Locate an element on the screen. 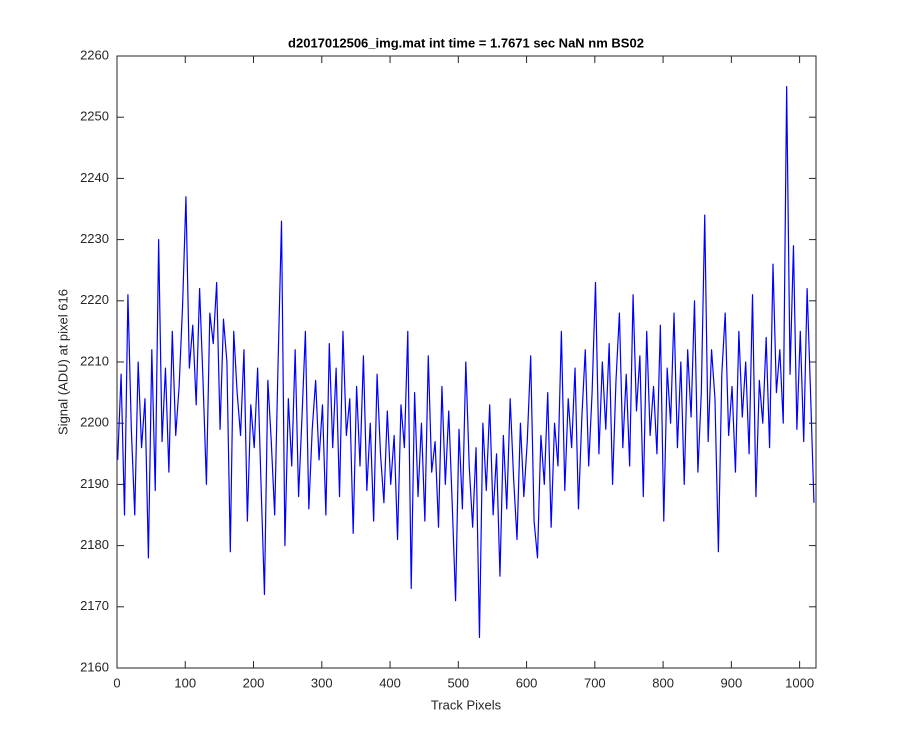 This screenshot has height=750, width=900. y-tick-label: 2240 is located at coordinates (94, 177).